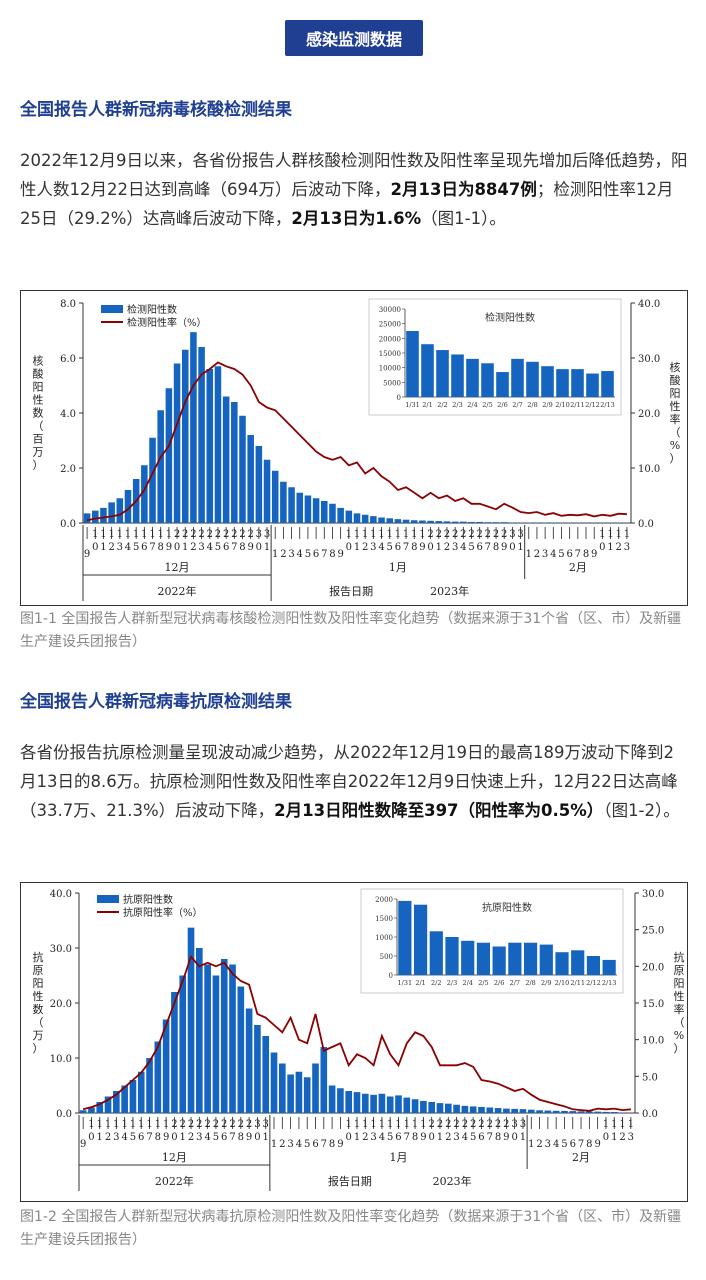 The width and height of the screenshot is (706, 1280). I want to click on legend-label-bar: 抗原阳性数, so click(148, 899).